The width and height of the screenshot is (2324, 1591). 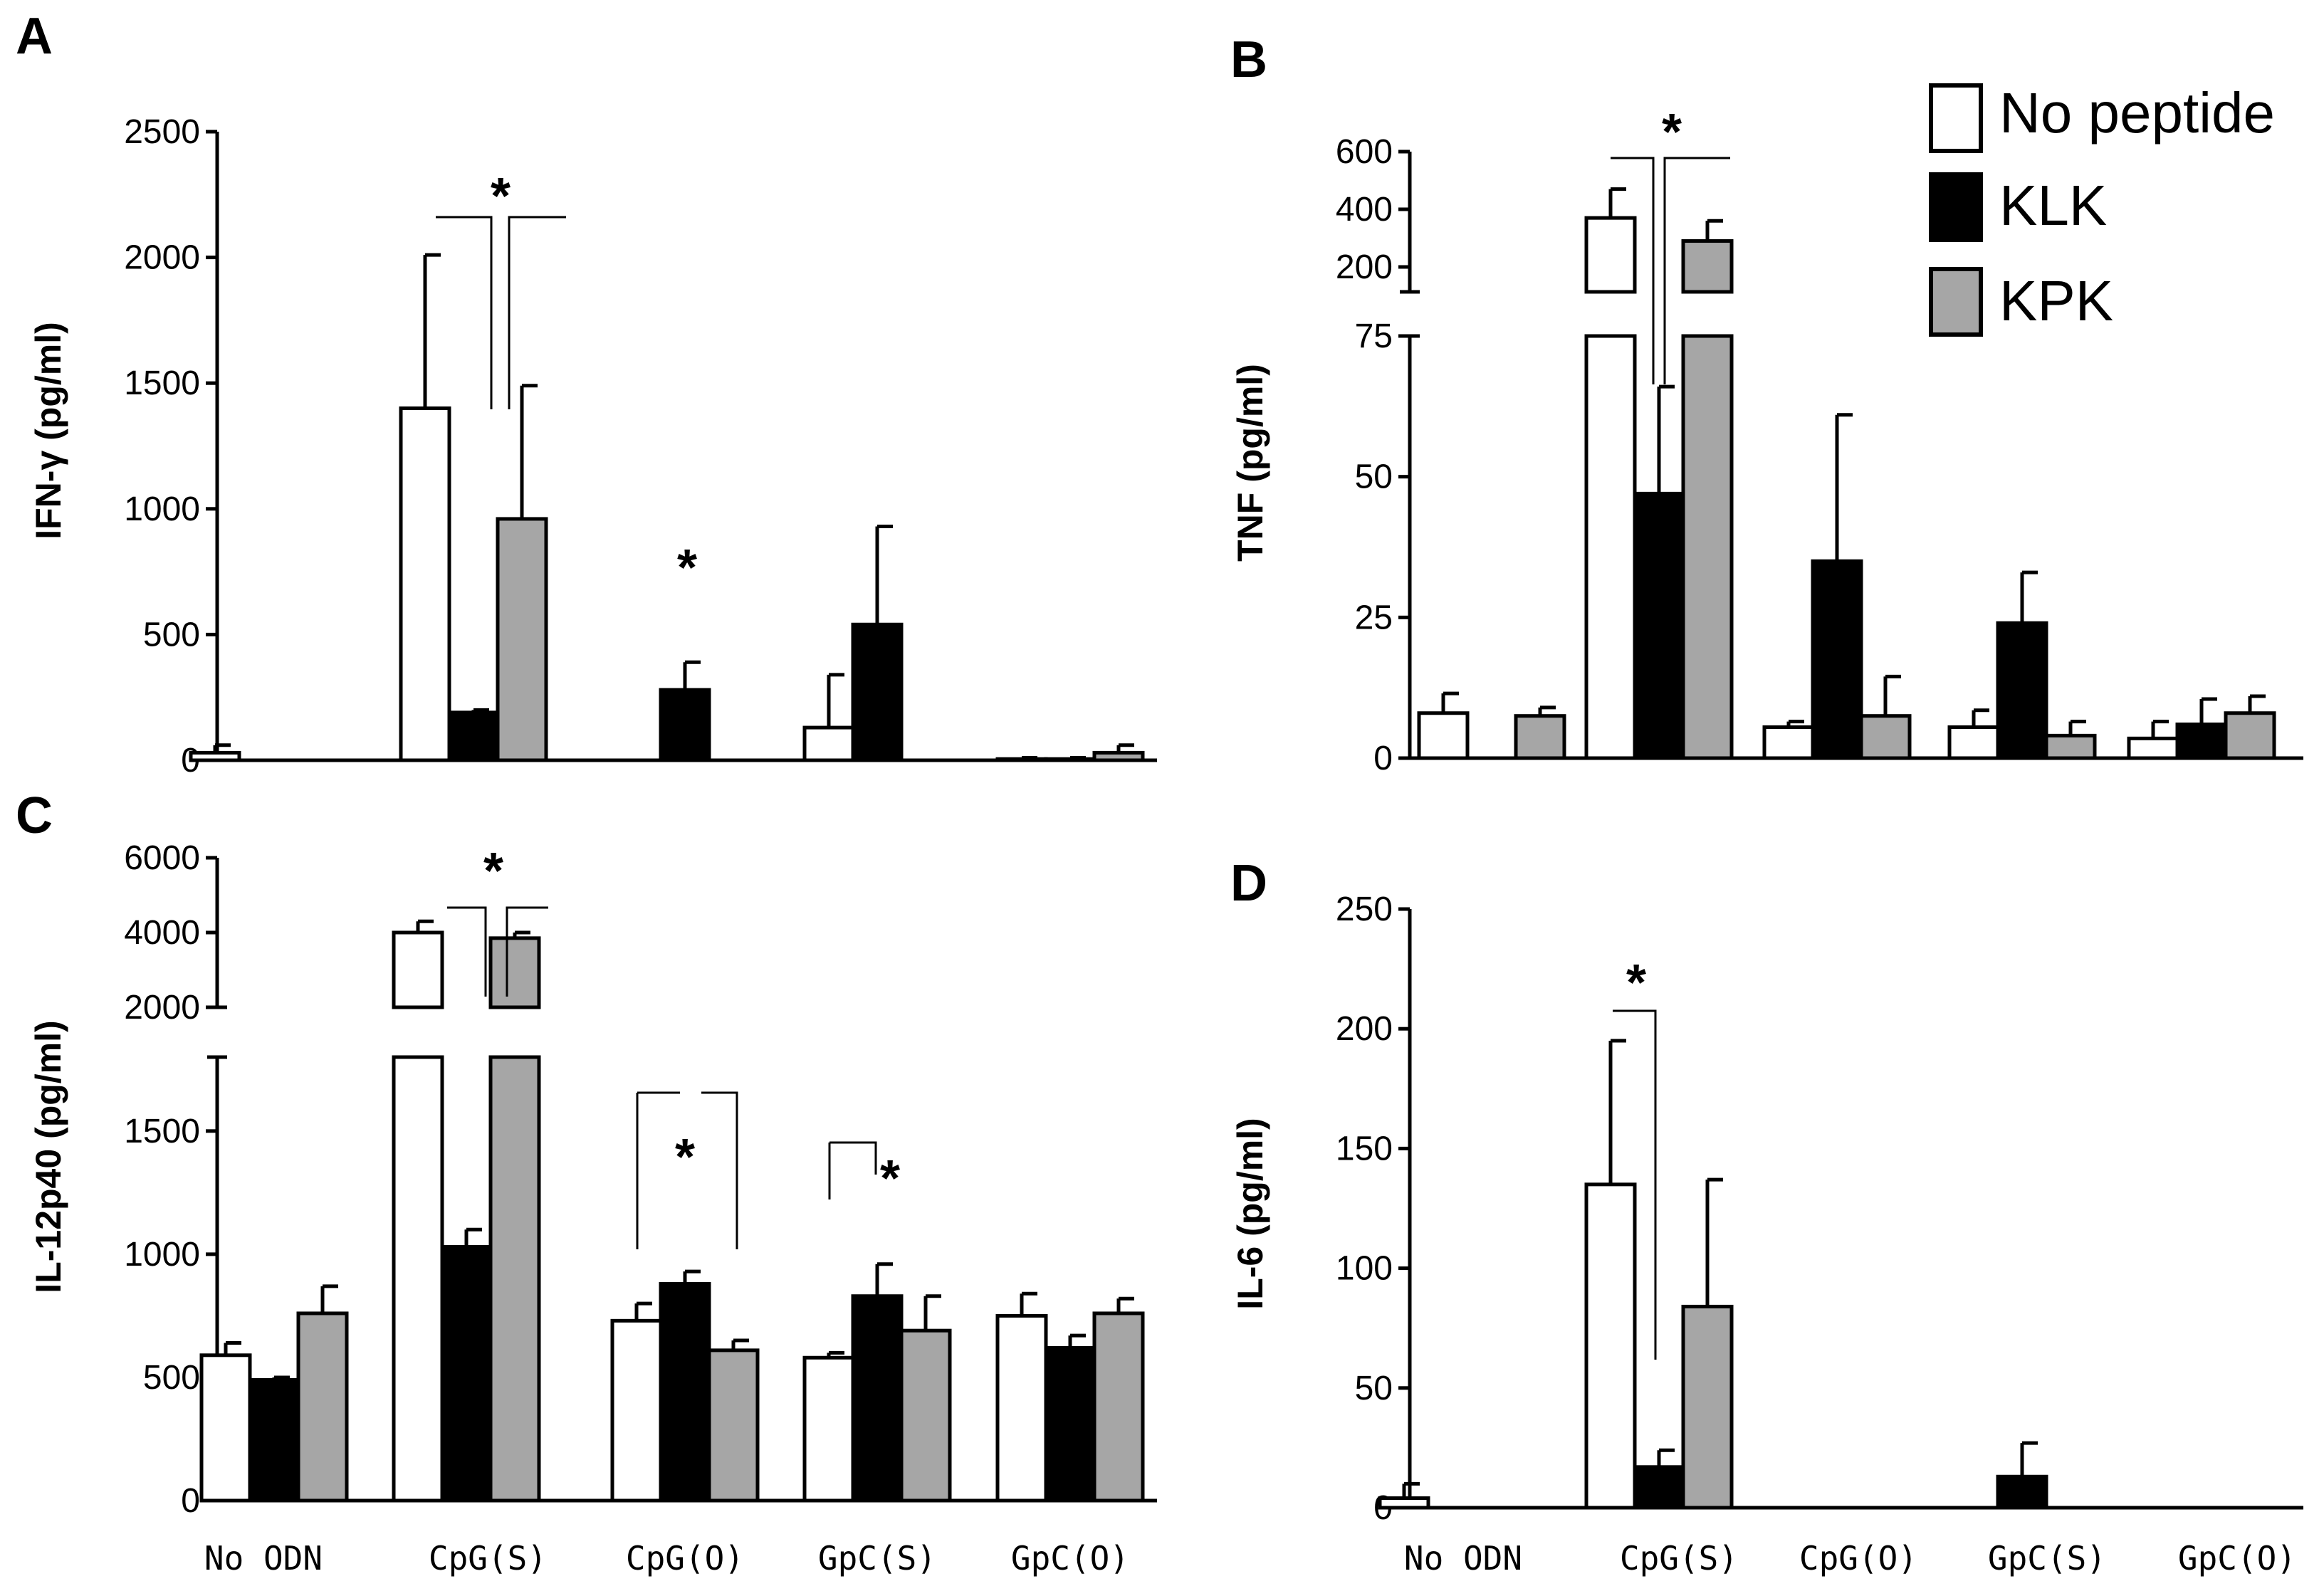 I want to click on bar-b-kpk-1-lower, so click(x=1707, y=547).